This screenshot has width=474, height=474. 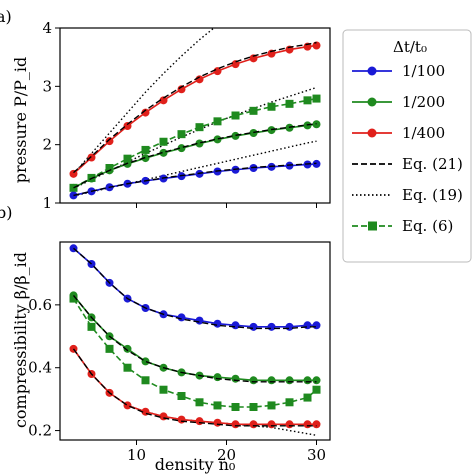 I want to click on series-line-eq-6-, so click(x=195, y=353).